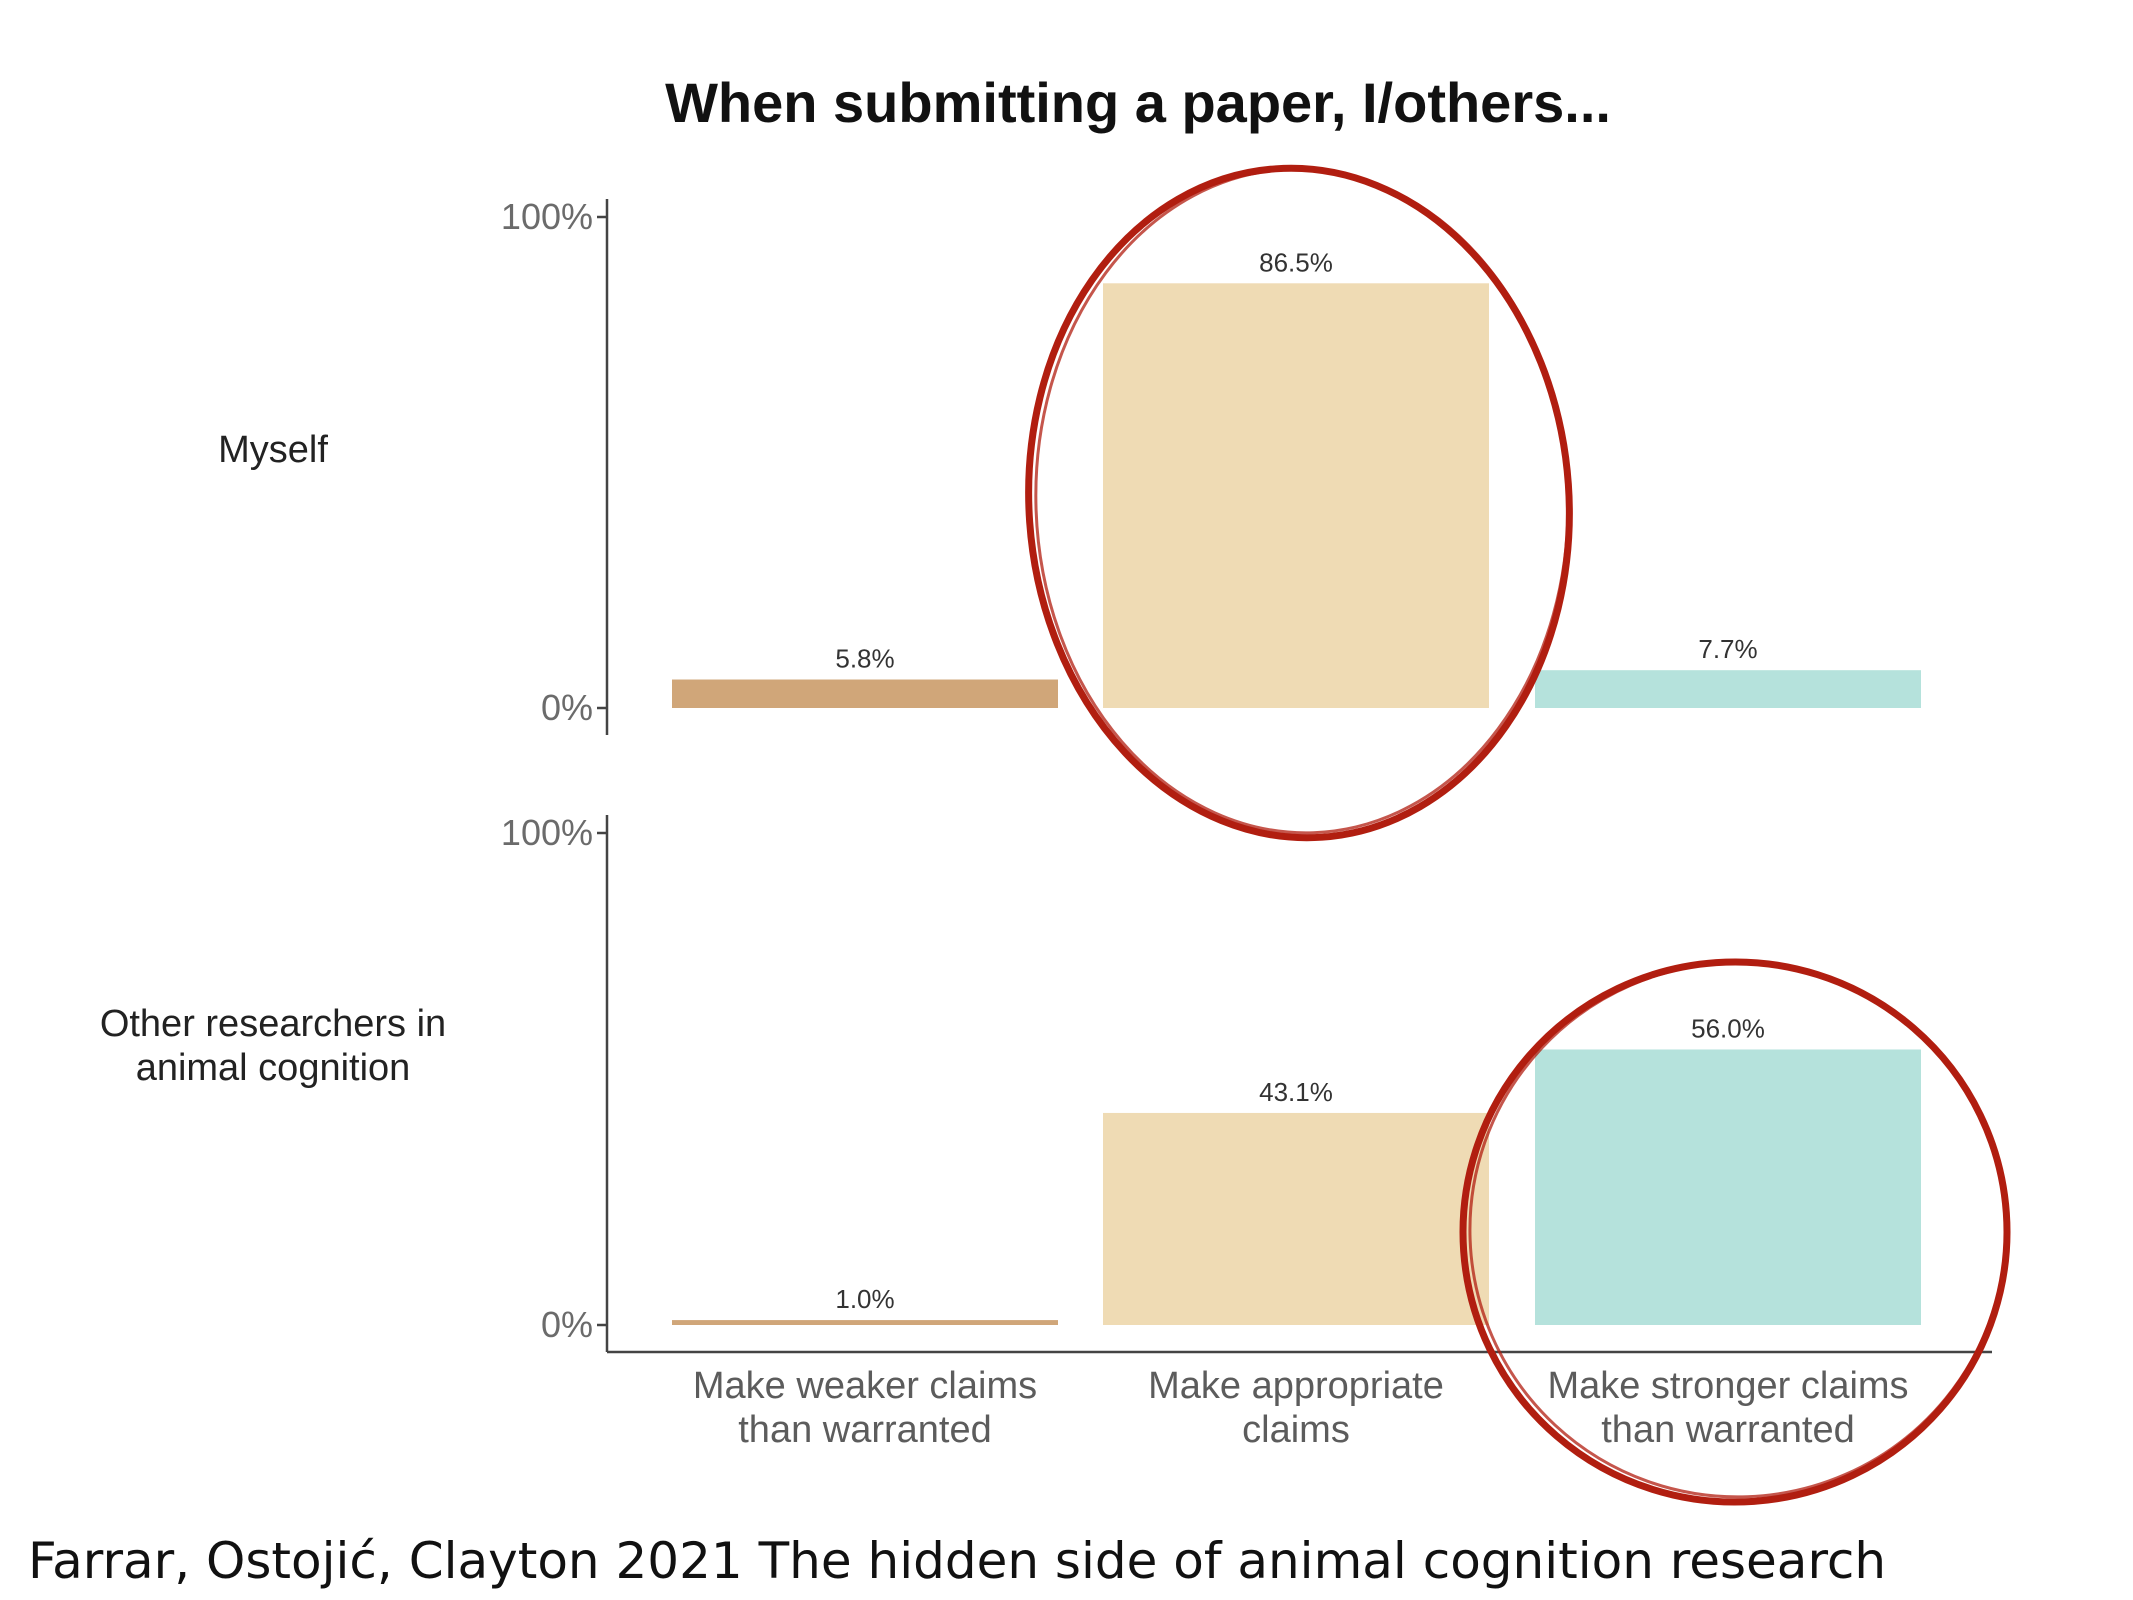 The width and height of the screenshot is (2133, 1600). Describe the element at coordinates (1296, 1092) in the screenshot. I see `data-label: 43.1%` at that location.